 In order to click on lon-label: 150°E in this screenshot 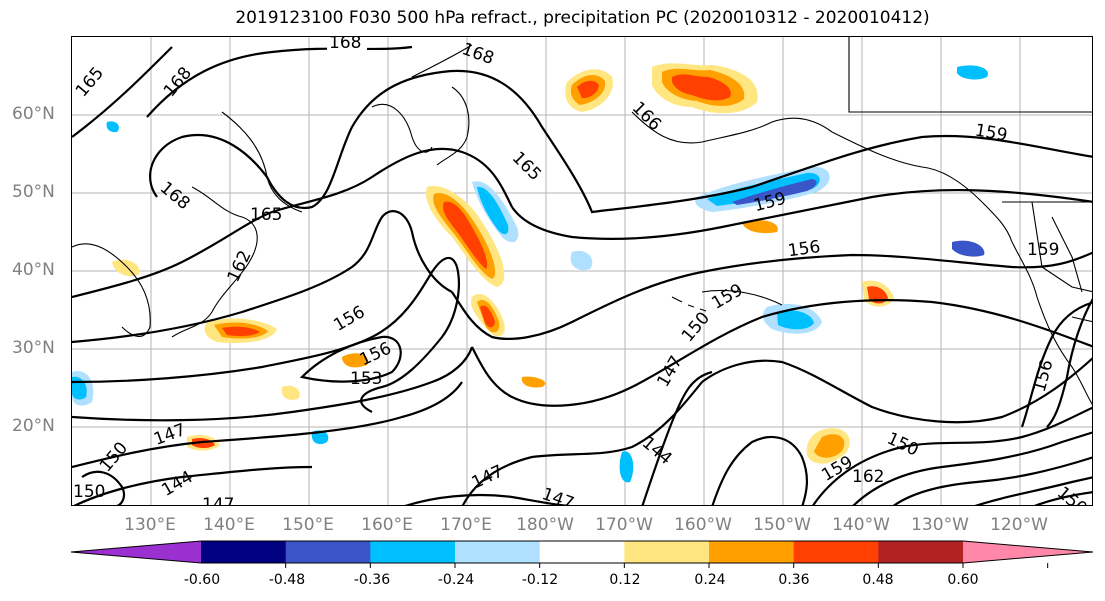, I will do `click(308, 525)`.